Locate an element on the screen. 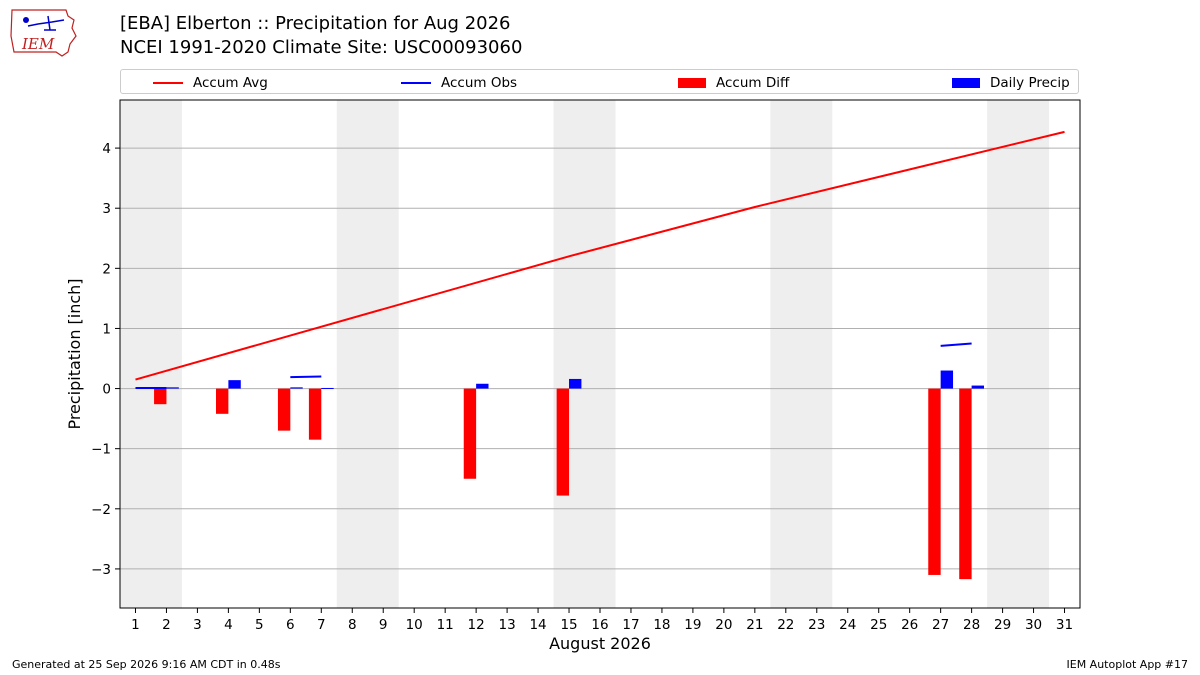 The image size is (1200, 675). x-tick-label: 17 is located at coordinates (630, 625).